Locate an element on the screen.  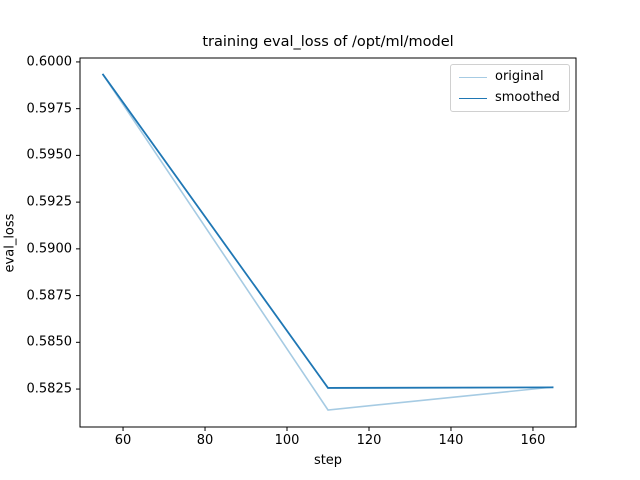
legend-item-original: original is located at coordinates (510, 77).